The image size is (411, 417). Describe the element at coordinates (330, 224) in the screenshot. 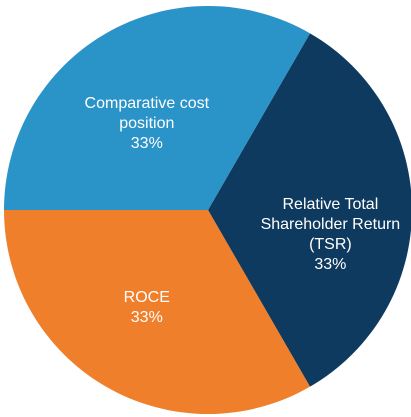

I see `slice-name: Relative Total Shareholder Return (TSR)` at that location.